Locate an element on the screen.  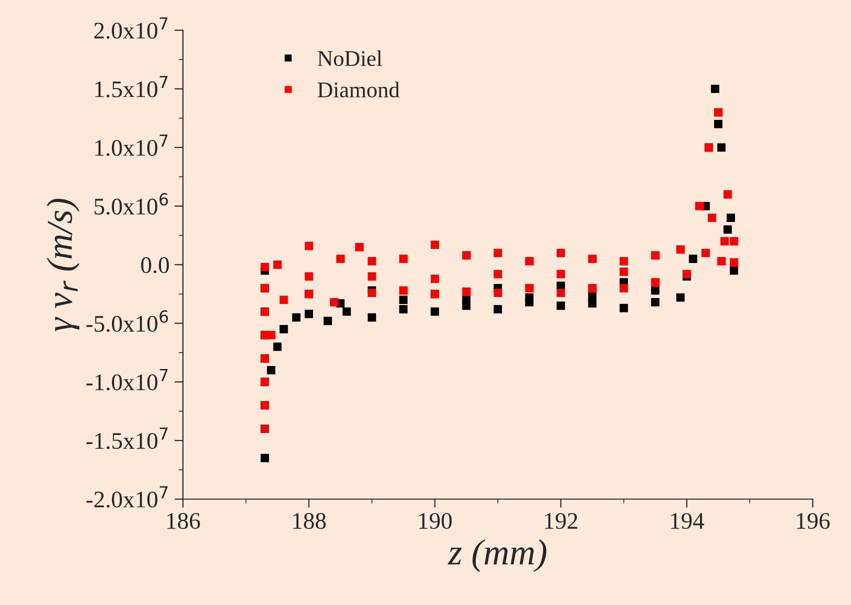
legend-label: Diamond is located at coordinates (359, 90).